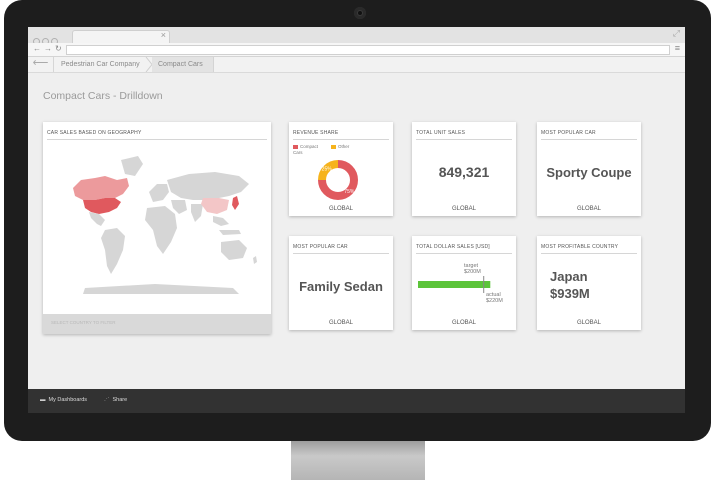 The image size is (715, 480). What do you see at coordinates (368, 50) in the screenshot?
I see `address-bar` at bounding box center [368, 50].